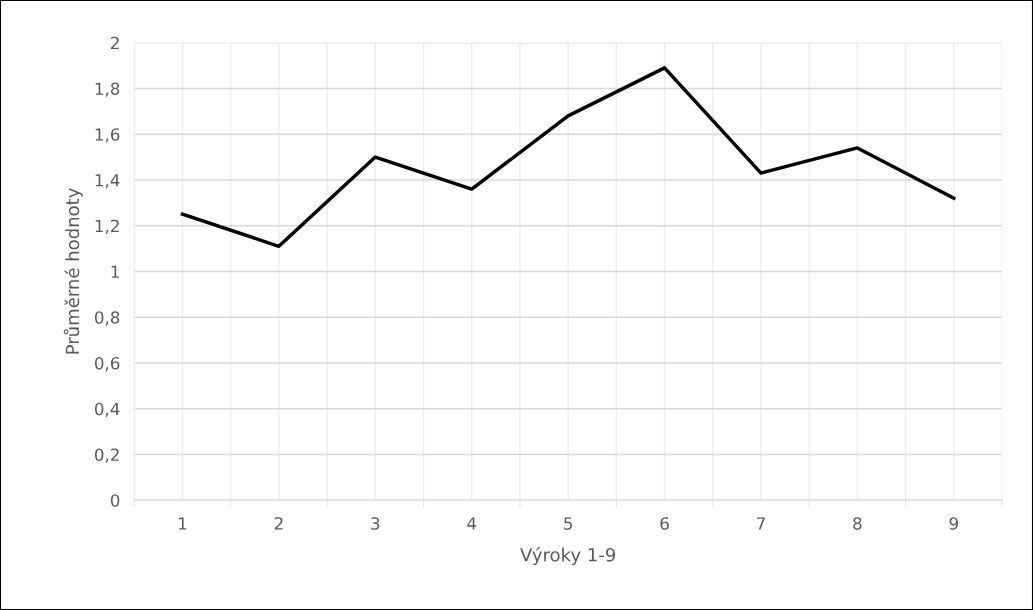  Describe the element at coordinates (375, 523) in the screenshot. I see `x-tick-label: 3` at that location.